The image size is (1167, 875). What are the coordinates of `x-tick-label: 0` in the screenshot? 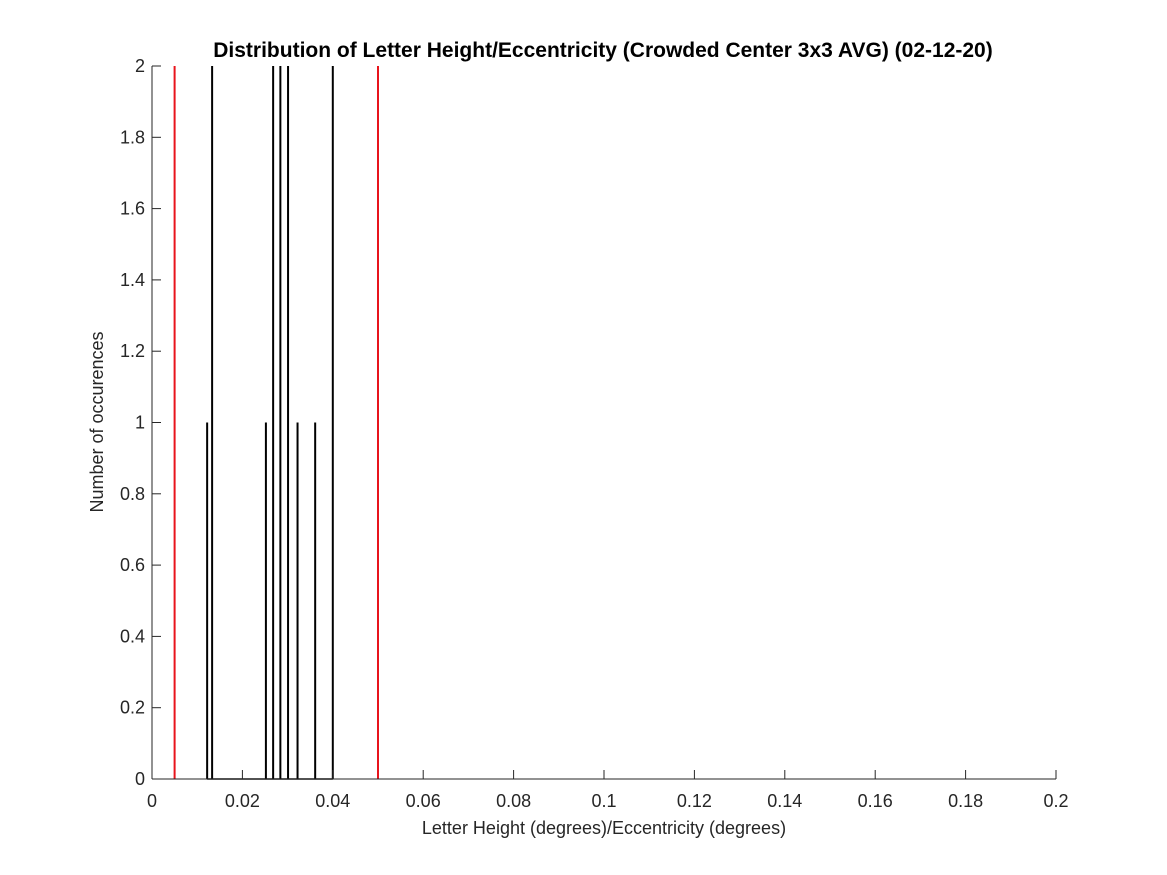 It's located at (152, 801).